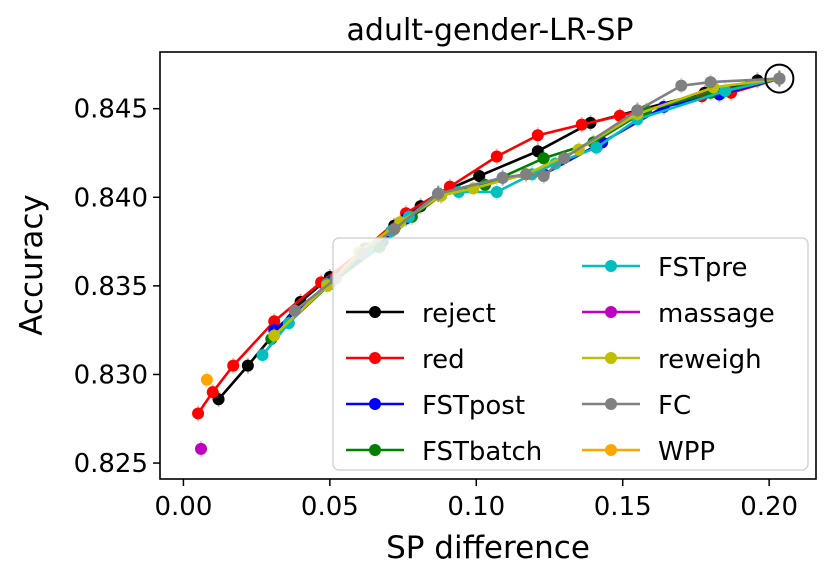  What do you see at coordinates (710, 360) in the screenshot?
I see `legend-label: reweigh` at bounding box center [710, 360].